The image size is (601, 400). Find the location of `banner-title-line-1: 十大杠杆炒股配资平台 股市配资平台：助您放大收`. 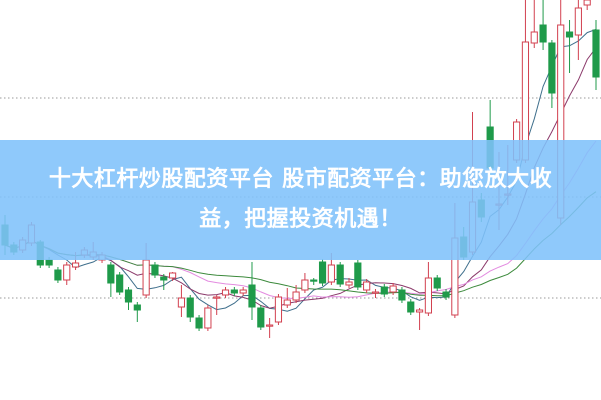

banner-title-line-1: 十大杠杆炒股配资平台 股市配资平台：助您放大收 is located at coordinates (300, 179).